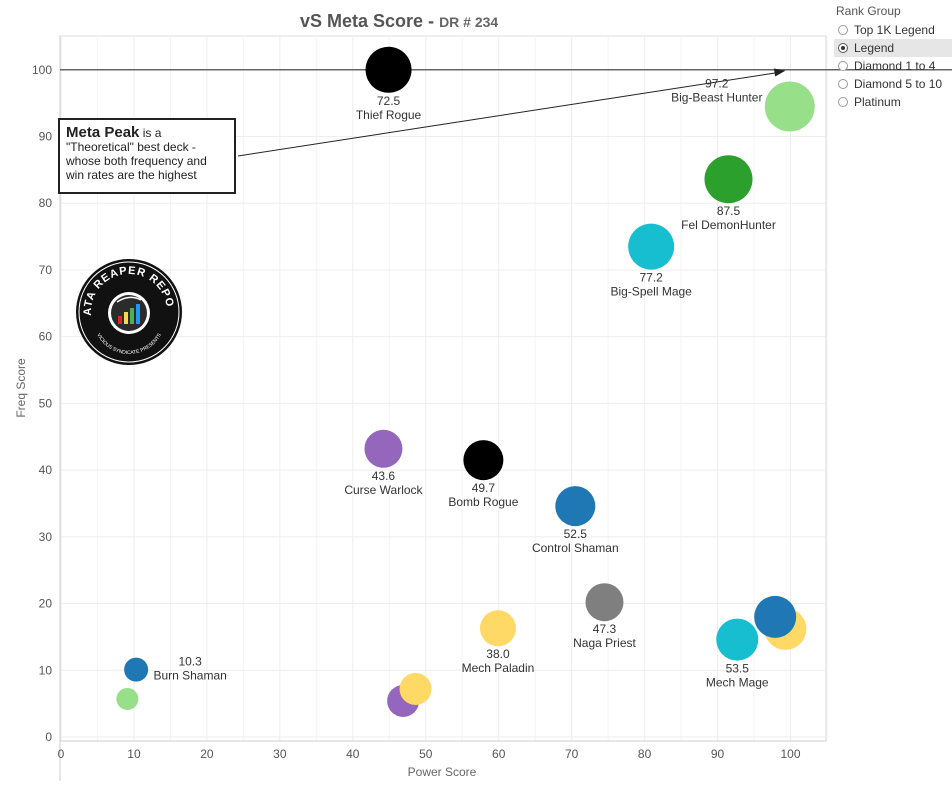  I want to click on point-score-label: 77.2, so click(651, 278).